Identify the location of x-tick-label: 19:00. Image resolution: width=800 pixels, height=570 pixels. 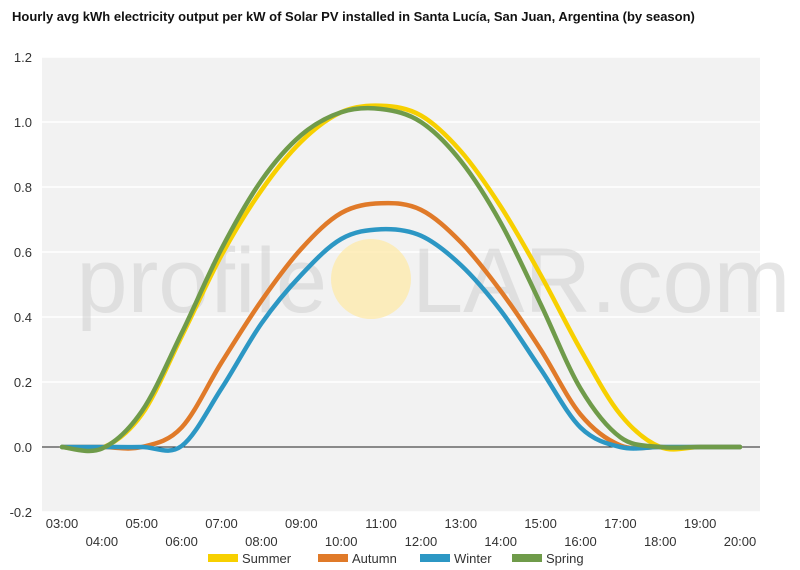
(700, 523).